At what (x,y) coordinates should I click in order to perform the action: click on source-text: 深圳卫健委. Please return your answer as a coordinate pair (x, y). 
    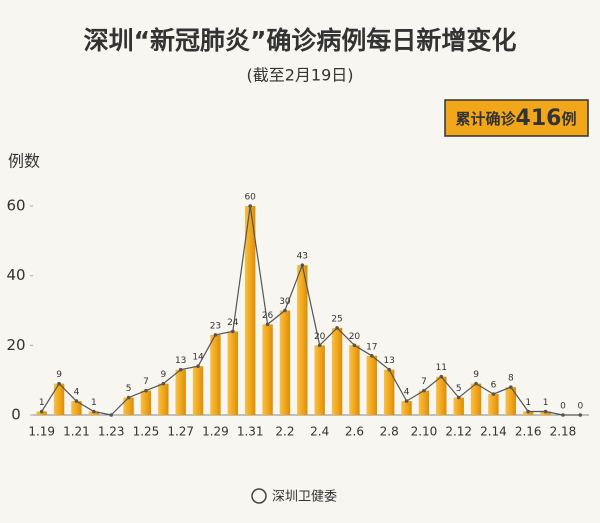
    Looking at the image, I should click on (304, 497).